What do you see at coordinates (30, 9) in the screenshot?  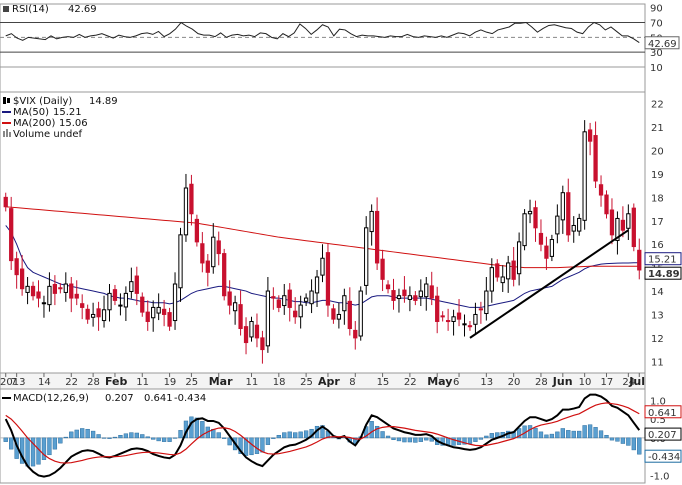 I see `rsi-title: RSI(14)` at bounding box center [30, 9].